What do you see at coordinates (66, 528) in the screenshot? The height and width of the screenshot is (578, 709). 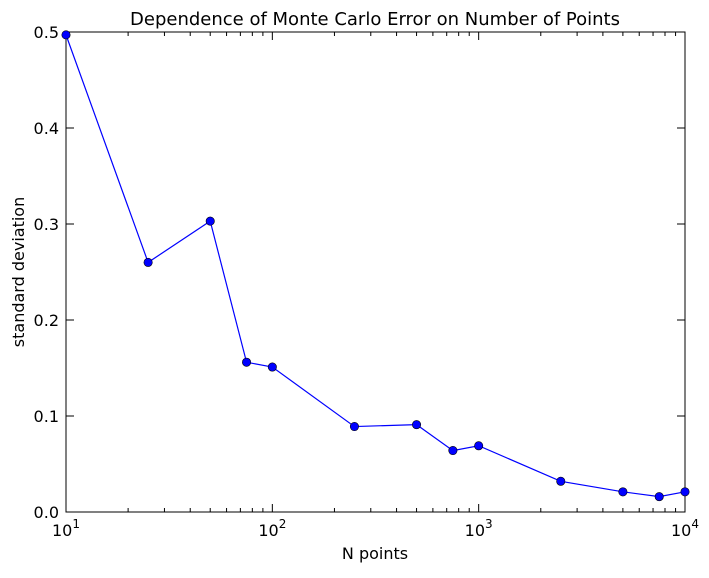 I see `x-tick-label: 10¹` at bounding box center [66, 528].